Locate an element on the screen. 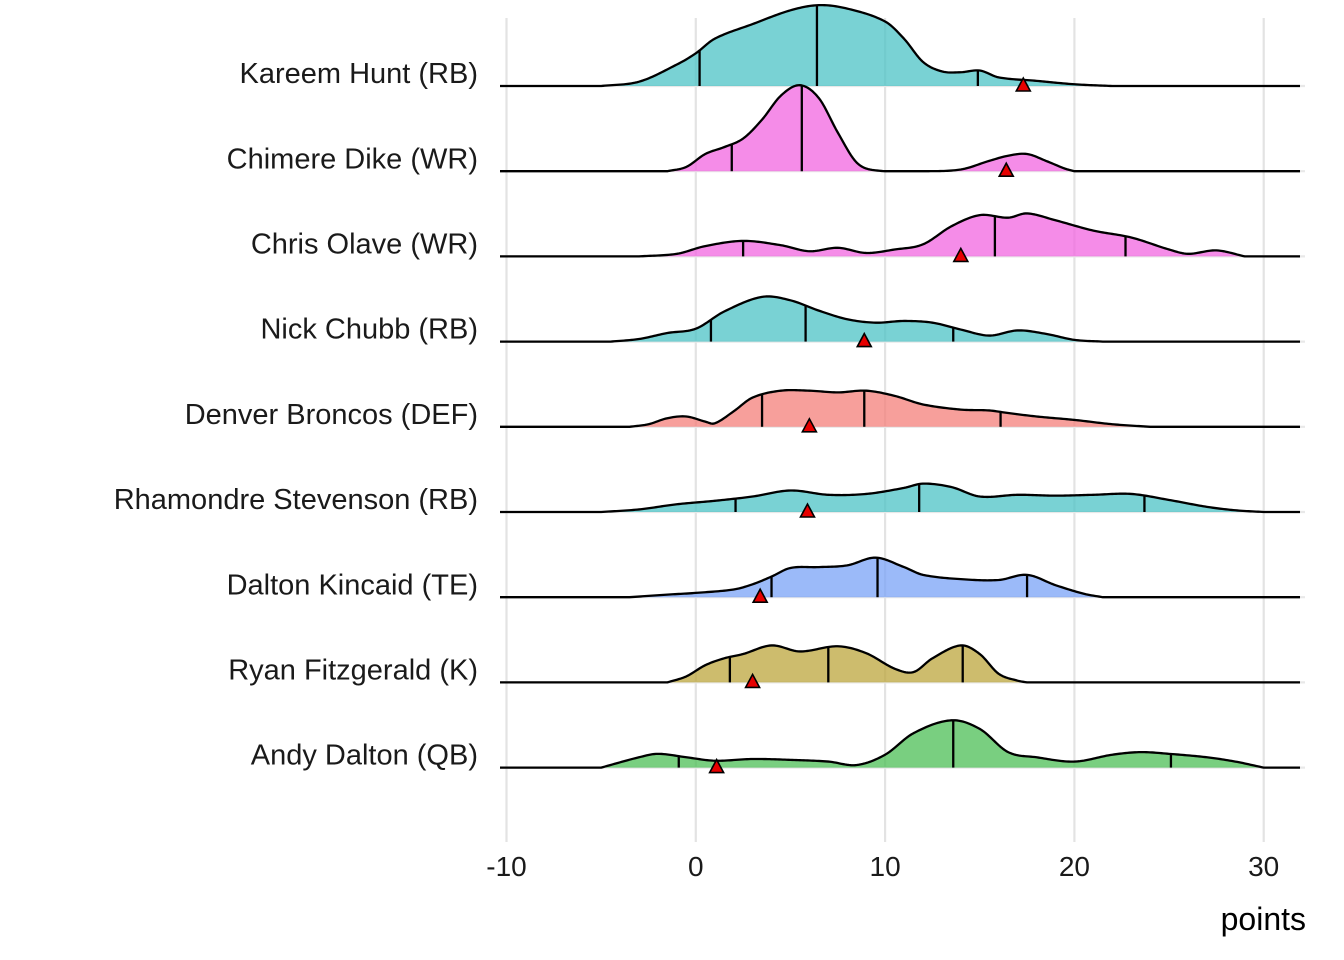  x-tick-label--10: -10 is located at coordinates (506, 866).